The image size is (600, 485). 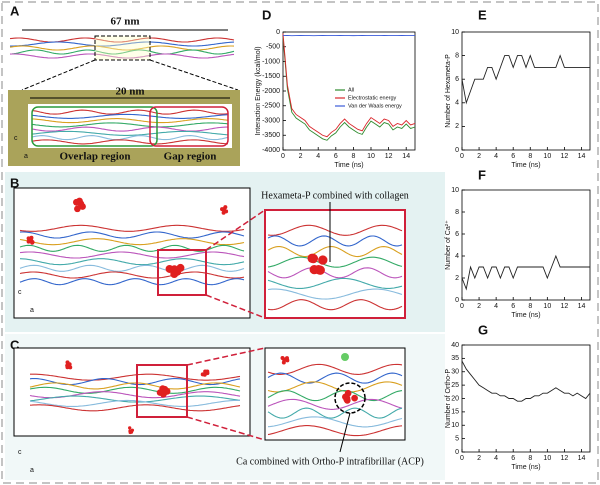 What do you see at coordinates (457, 300) in the screenshot?
I see `y-tick-label: 0` at bounding box center [457, 300].